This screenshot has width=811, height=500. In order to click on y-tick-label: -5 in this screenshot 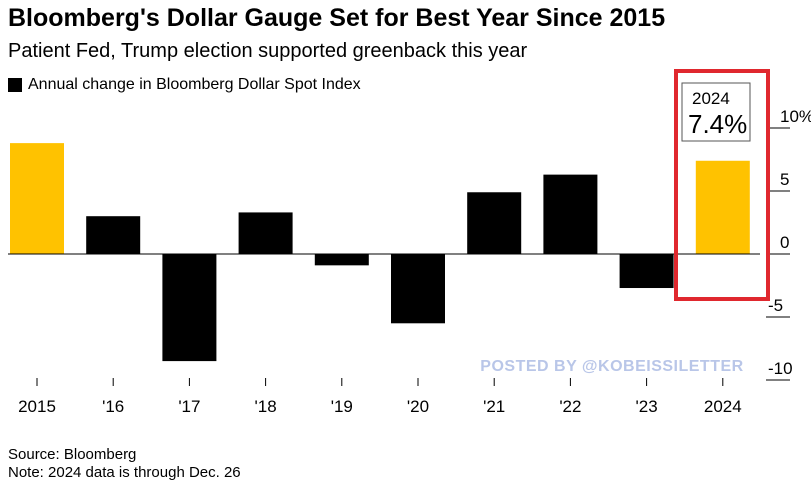, I will do `click(775, 305)`.